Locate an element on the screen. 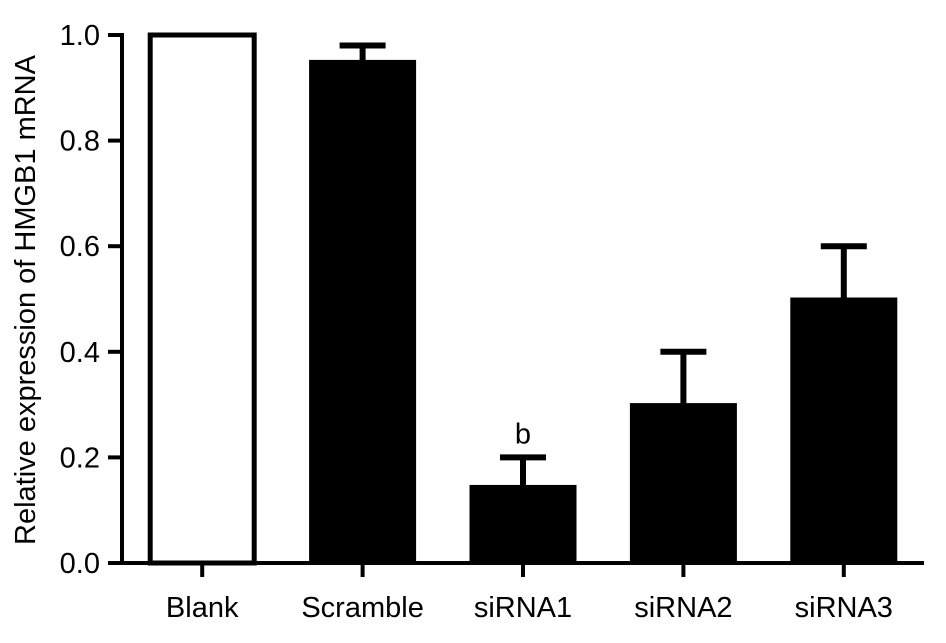 The height and width of the screenshot is (643, 946). bar-blank is located at coordinates (202, 299).